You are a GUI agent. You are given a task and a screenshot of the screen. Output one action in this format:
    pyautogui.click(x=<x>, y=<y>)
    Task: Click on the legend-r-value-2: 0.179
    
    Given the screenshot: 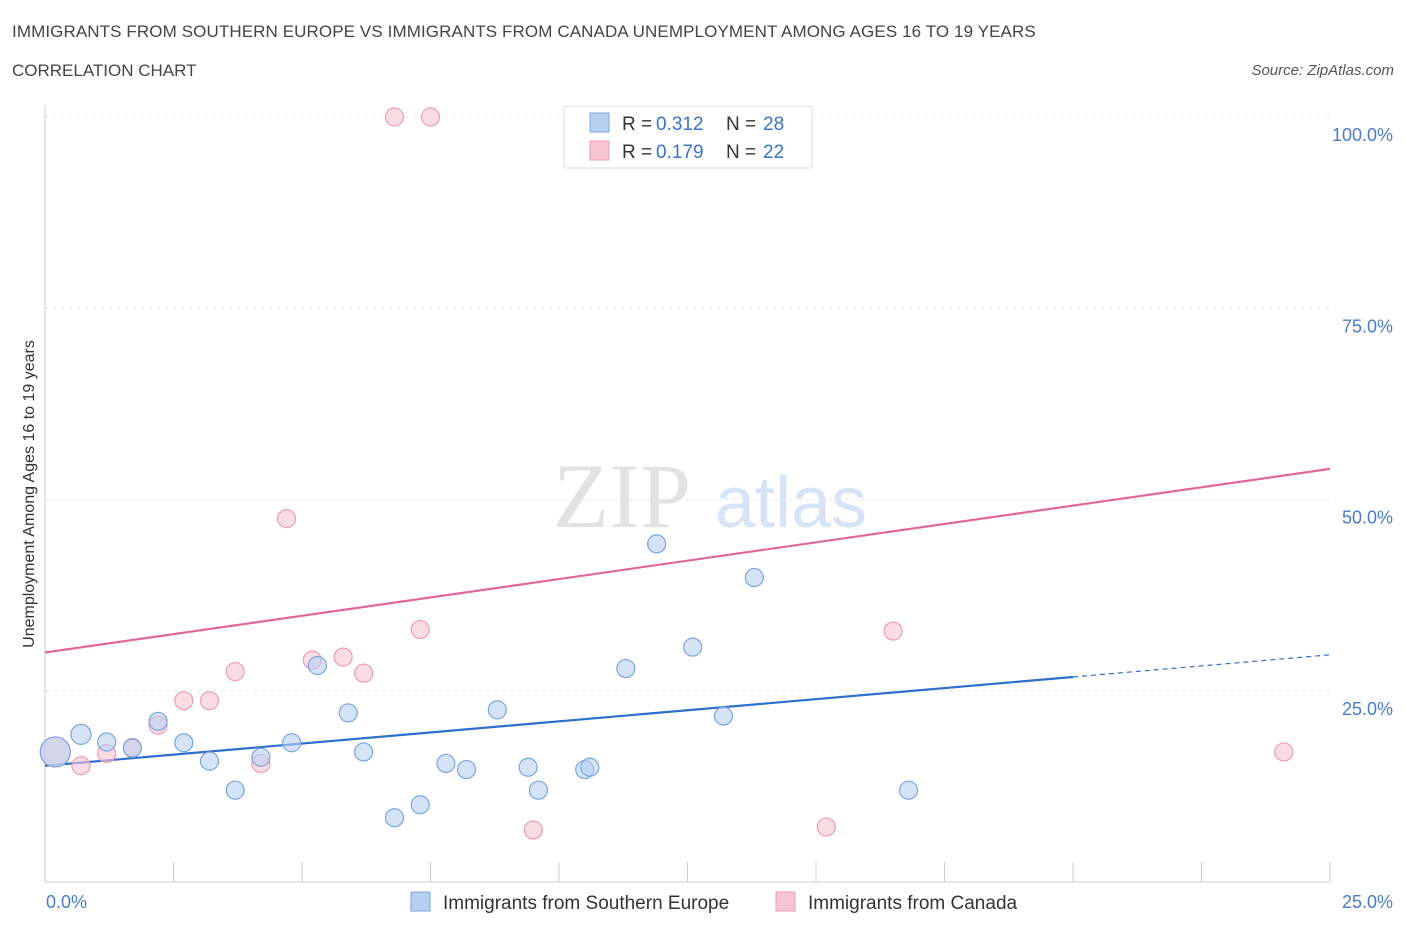 What is the action you would take?
    pyautogui.click(x=680, y=152)
    